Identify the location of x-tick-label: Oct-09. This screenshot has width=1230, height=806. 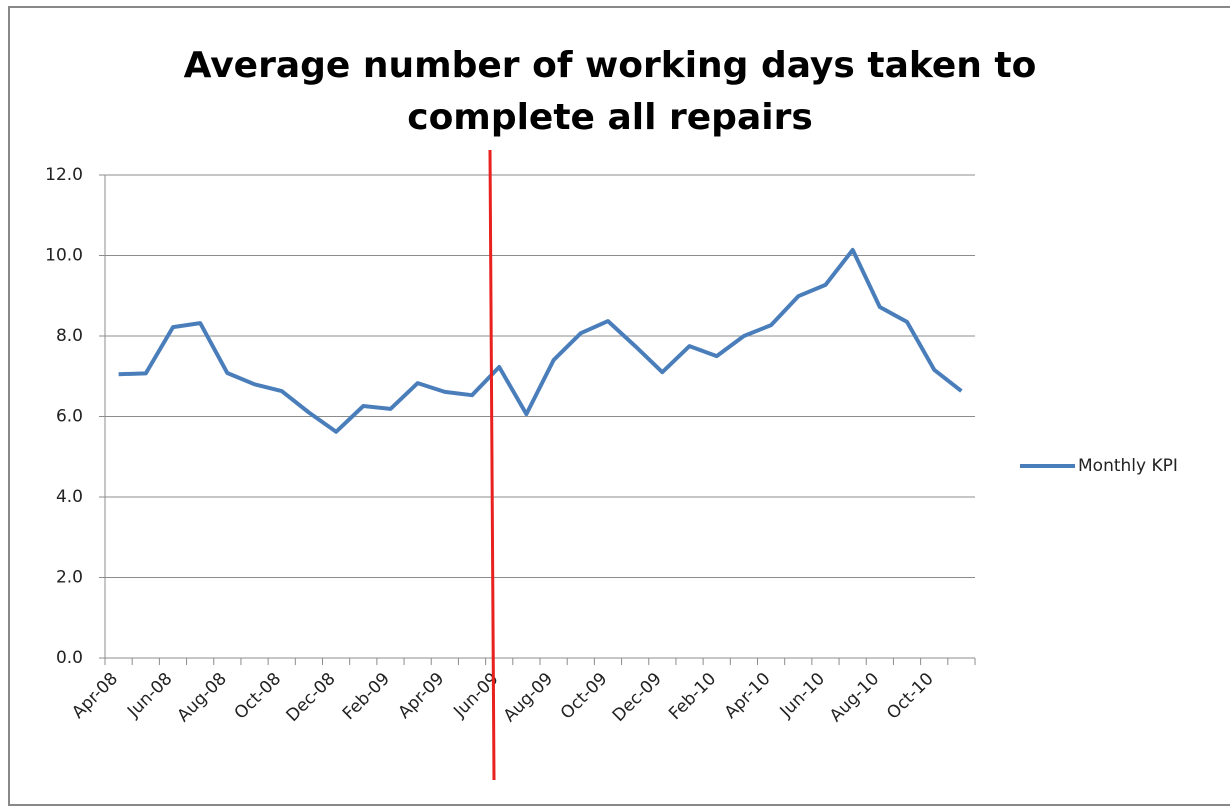
(584, 696).